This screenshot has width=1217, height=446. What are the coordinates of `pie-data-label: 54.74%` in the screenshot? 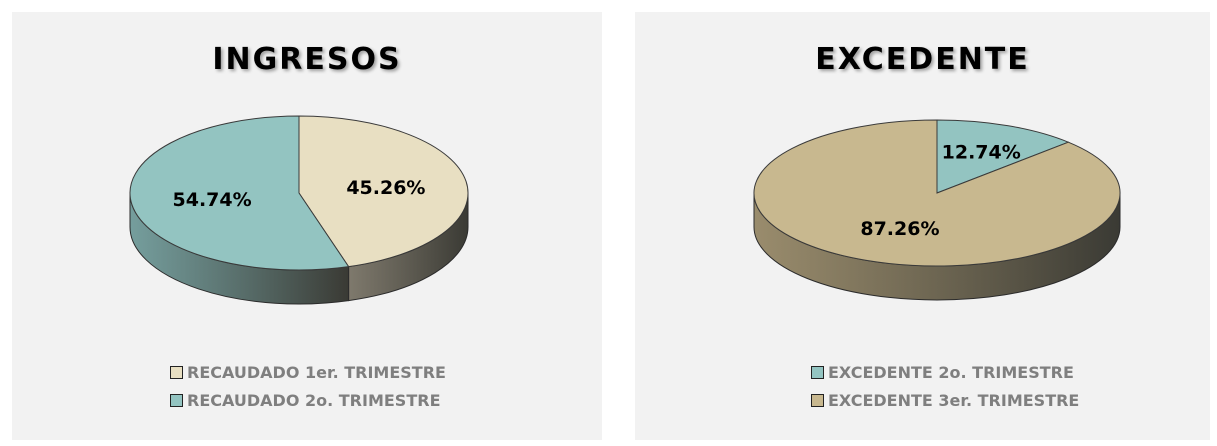 It's located at (212, 200).